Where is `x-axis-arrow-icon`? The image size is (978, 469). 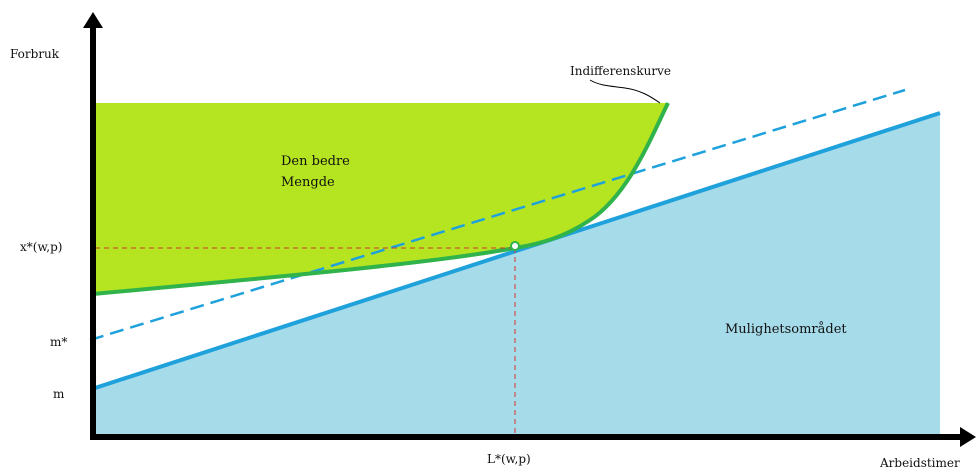 x-axis-arrow-icon is located at coordinates (968, 437).